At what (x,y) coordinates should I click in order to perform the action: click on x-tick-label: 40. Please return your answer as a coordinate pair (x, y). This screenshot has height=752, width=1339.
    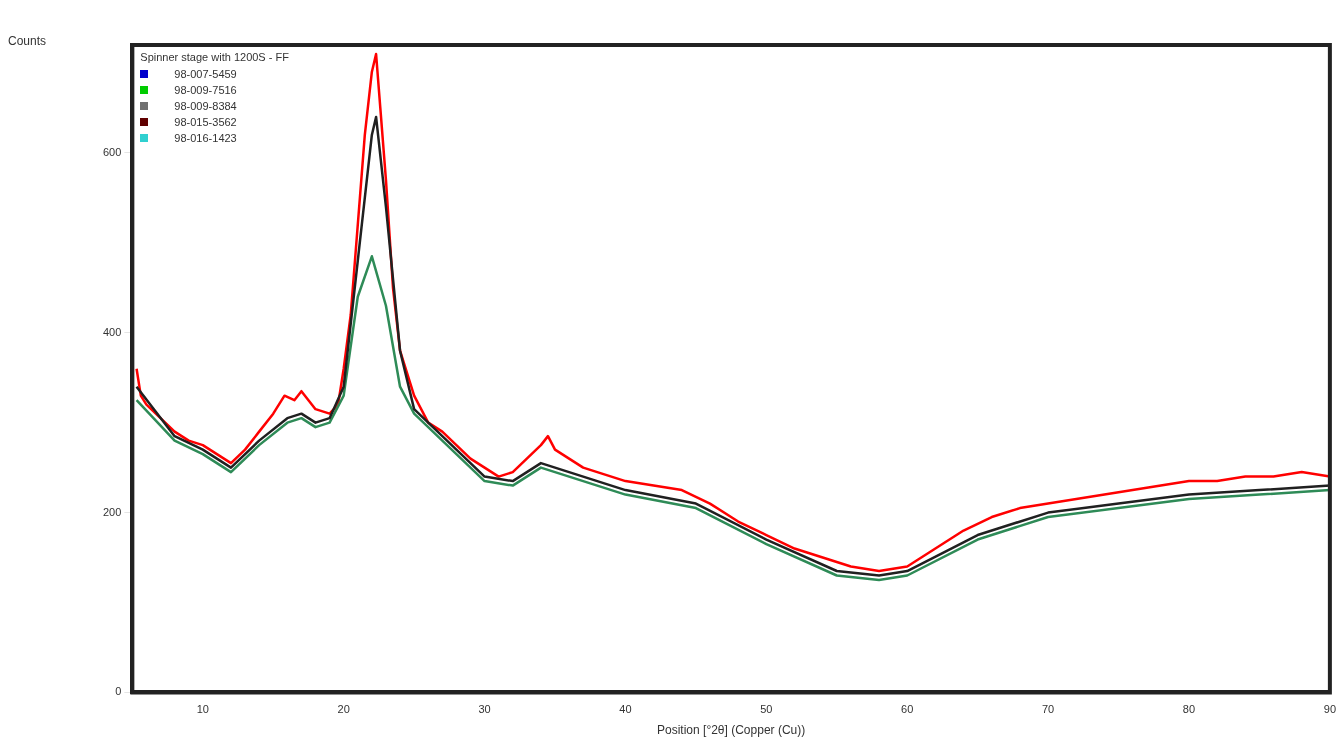
    Looking at the image, I should click on (625, 709).